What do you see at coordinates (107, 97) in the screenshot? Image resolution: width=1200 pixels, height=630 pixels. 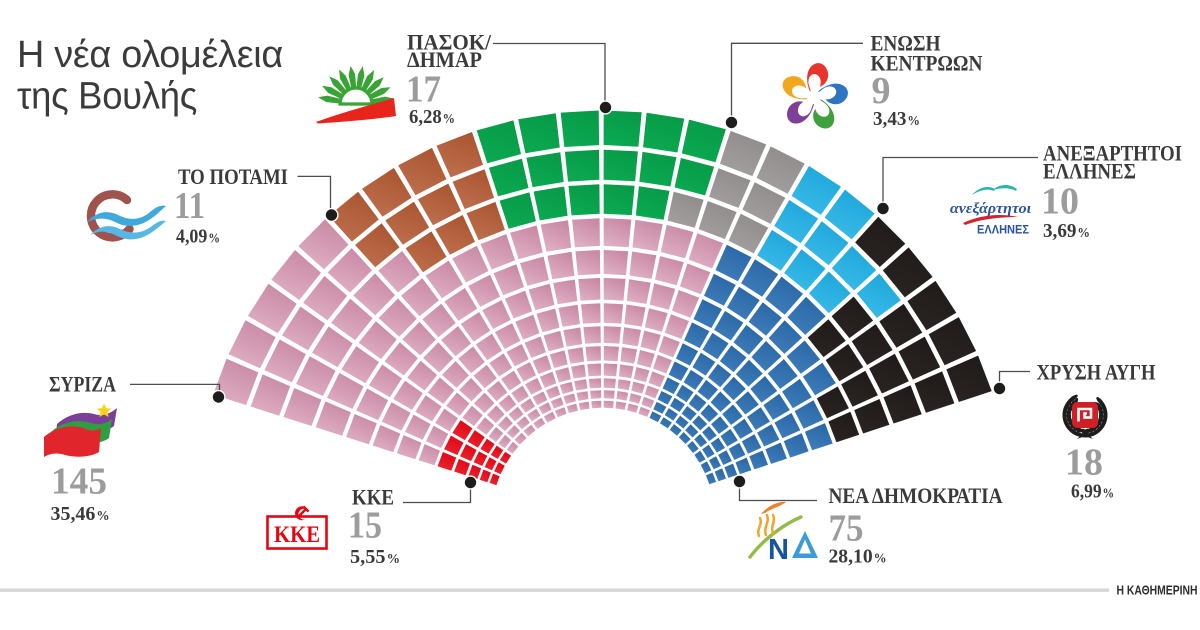 I see `svg-text: της Βουλής` at bounding box center [107, 97].